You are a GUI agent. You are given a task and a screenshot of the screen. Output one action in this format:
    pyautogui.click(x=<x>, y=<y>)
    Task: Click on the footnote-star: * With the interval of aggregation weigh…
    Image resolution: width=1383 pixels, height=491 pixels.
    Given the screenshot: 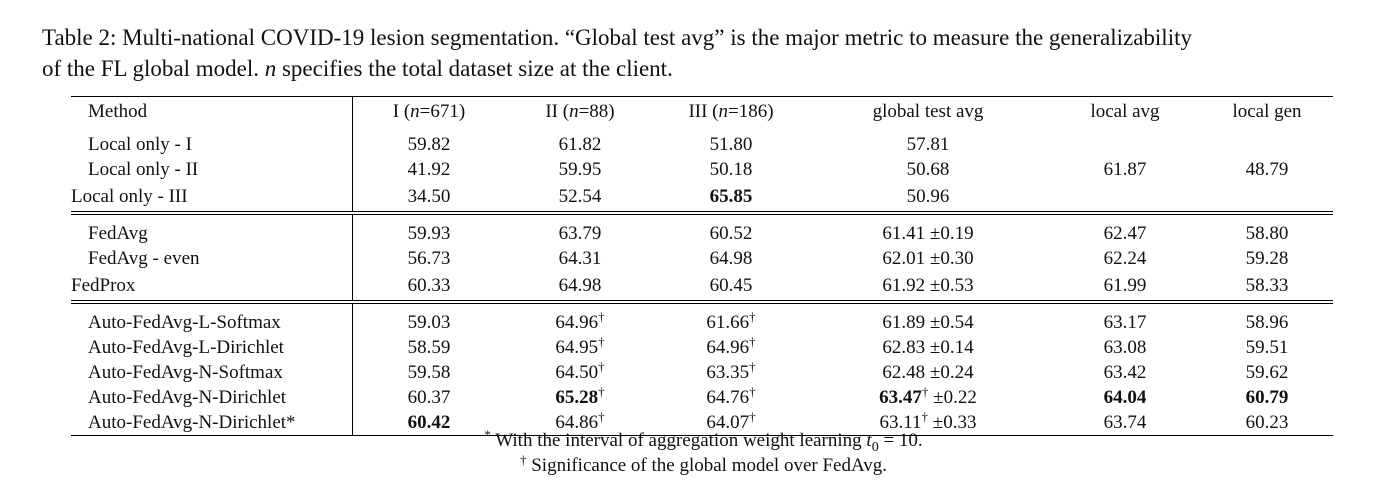 What is the action you would take?
    pyautogui.click(x=703, y=441)
    